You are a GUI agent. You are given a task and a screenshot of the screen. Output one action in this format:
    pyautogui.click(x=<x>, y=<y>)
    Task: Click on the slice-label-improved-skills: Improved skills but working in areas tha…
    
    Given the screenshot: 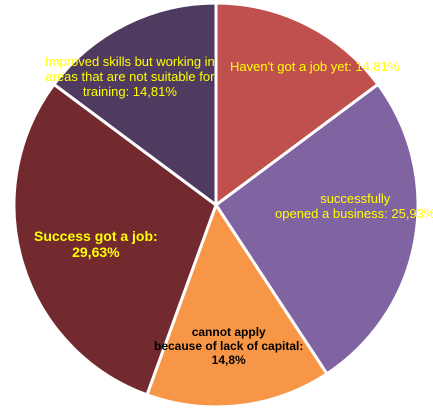 What is the action you would take?
    pyautogui.click(x=130, y=76)
    